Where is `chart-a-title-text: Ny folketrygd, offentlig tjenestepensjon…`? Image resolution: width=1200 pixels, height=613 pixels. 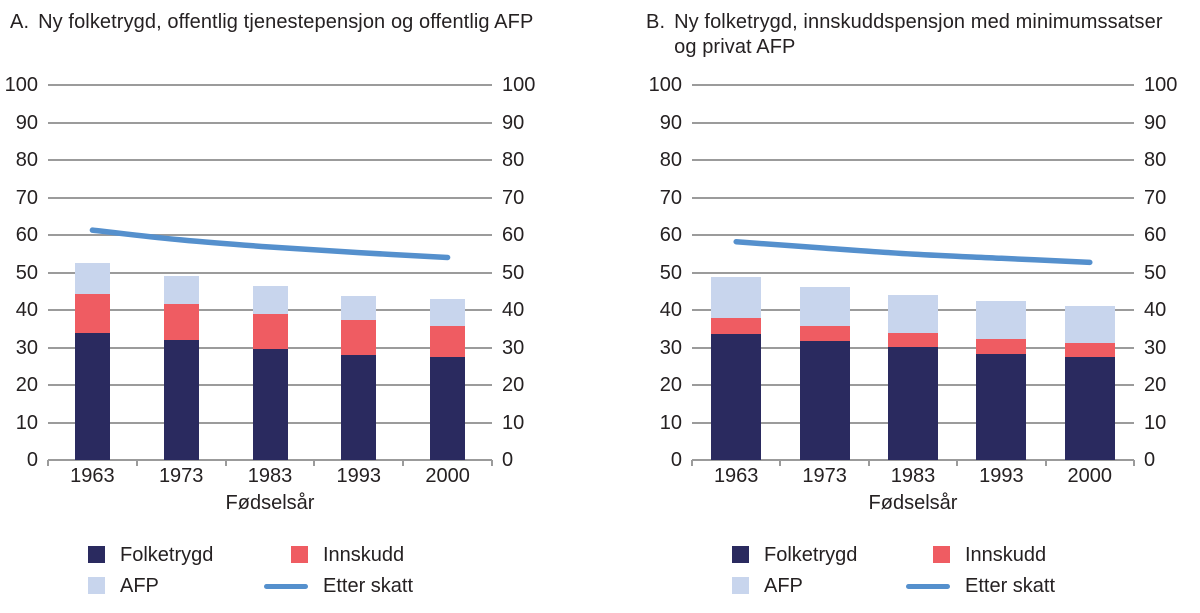
chart-a-title-text: Ny folketrygd, offentlig tjenestepensjon… is located at coordinates (286, 22).